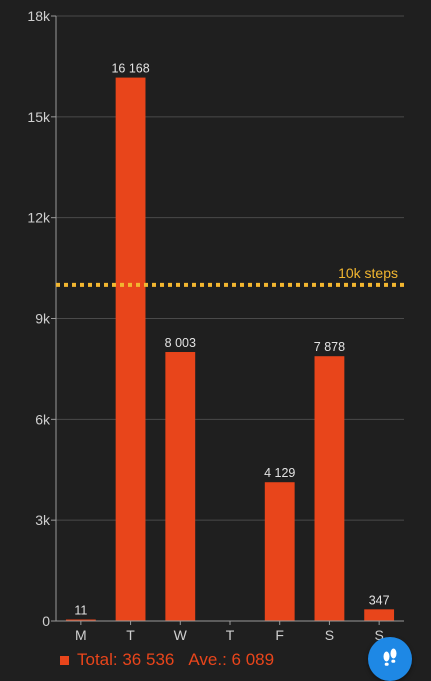 The width and height of the screenshot is (431, 681). Describe the element at coordinates (43, 319) in the screenshot. I see `y-tick-label: 9k` at that location.